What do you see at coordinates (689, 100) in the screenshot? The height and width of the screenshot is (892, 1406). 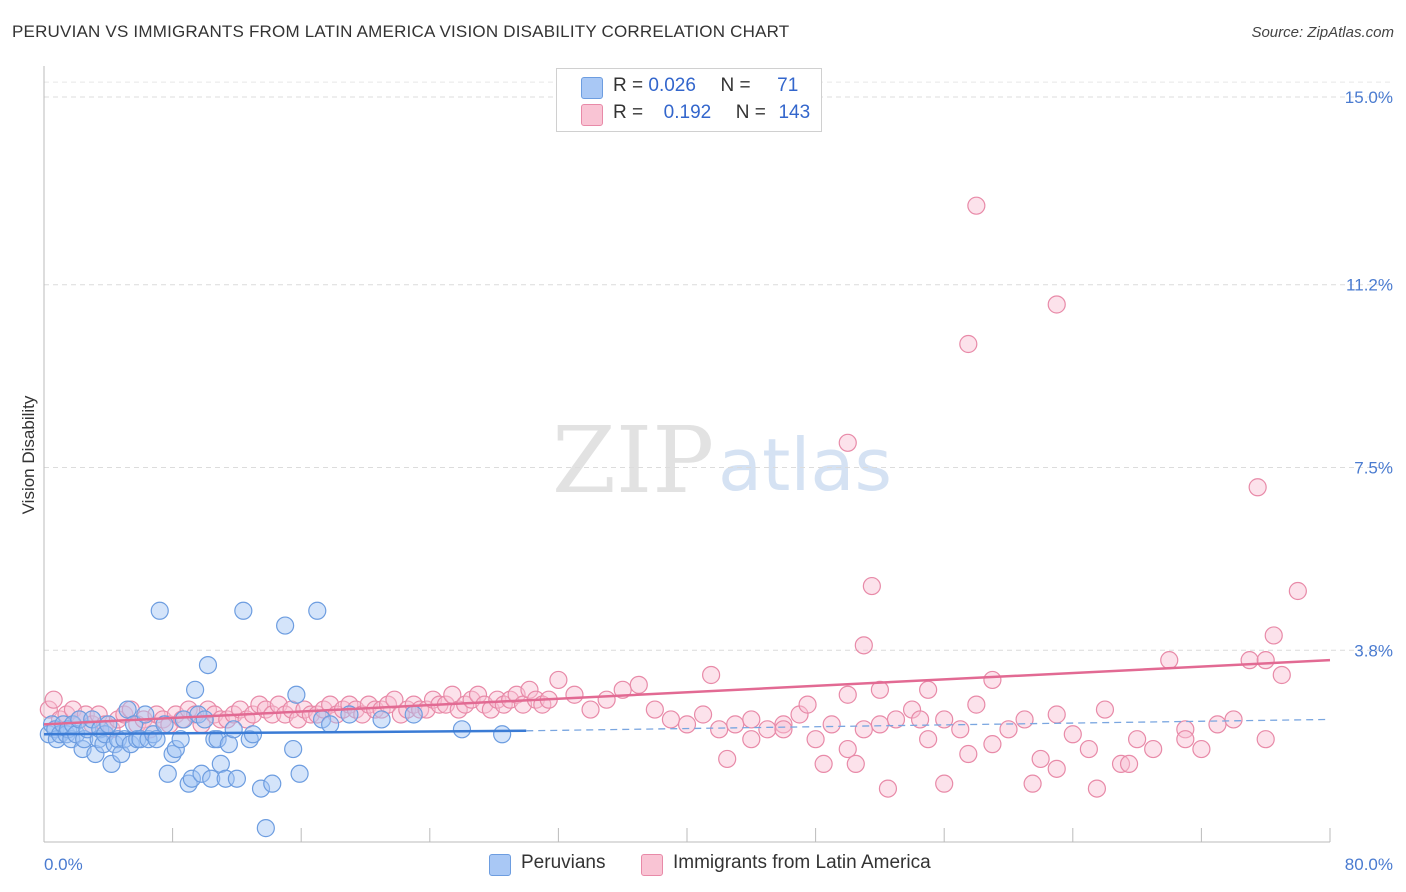 I see `stats-legend: R = 0.026 N = 71 R = 0.192 N = 143` at bounding box center [689, 100].